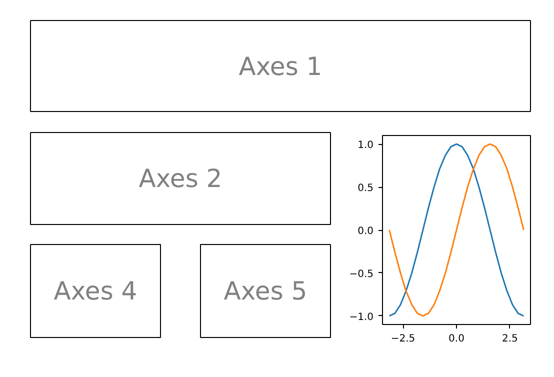  I want to click on y-tick-label: −0.5, so click(361, 274).